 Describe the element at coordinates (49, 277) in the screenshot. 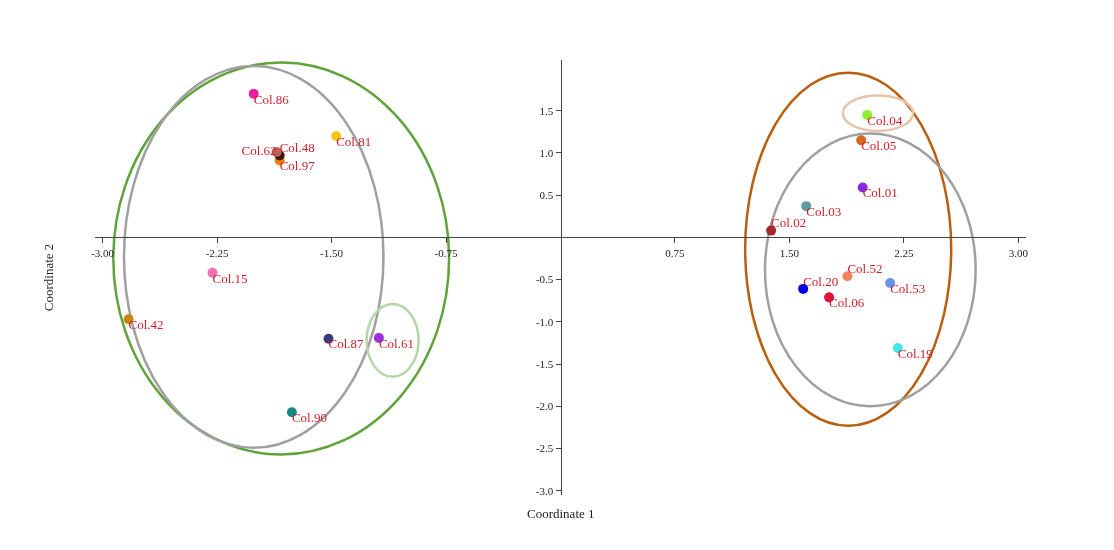

I see `y-axis-title: Coordinate 2` at that location.